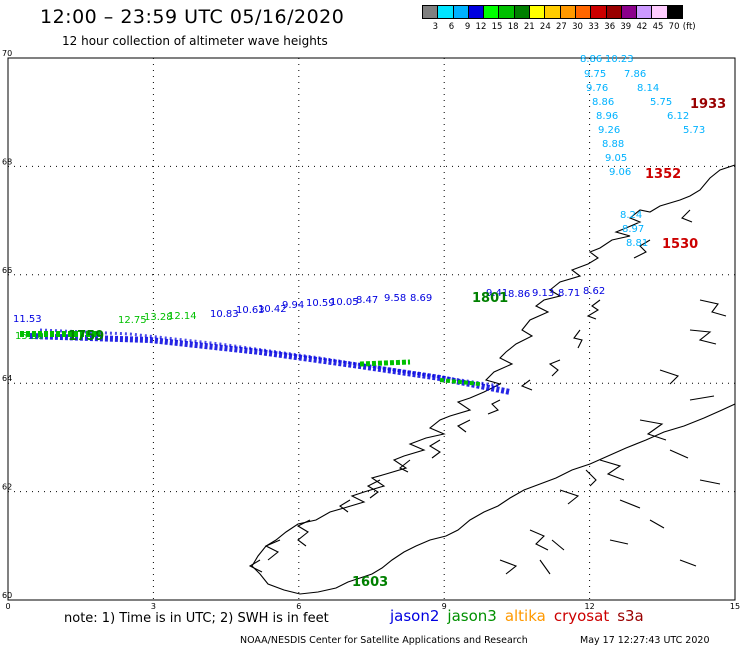  Describe the element at coordinates (7, 487) in the screenshot. I see `y-tick-label: 62` at that location.